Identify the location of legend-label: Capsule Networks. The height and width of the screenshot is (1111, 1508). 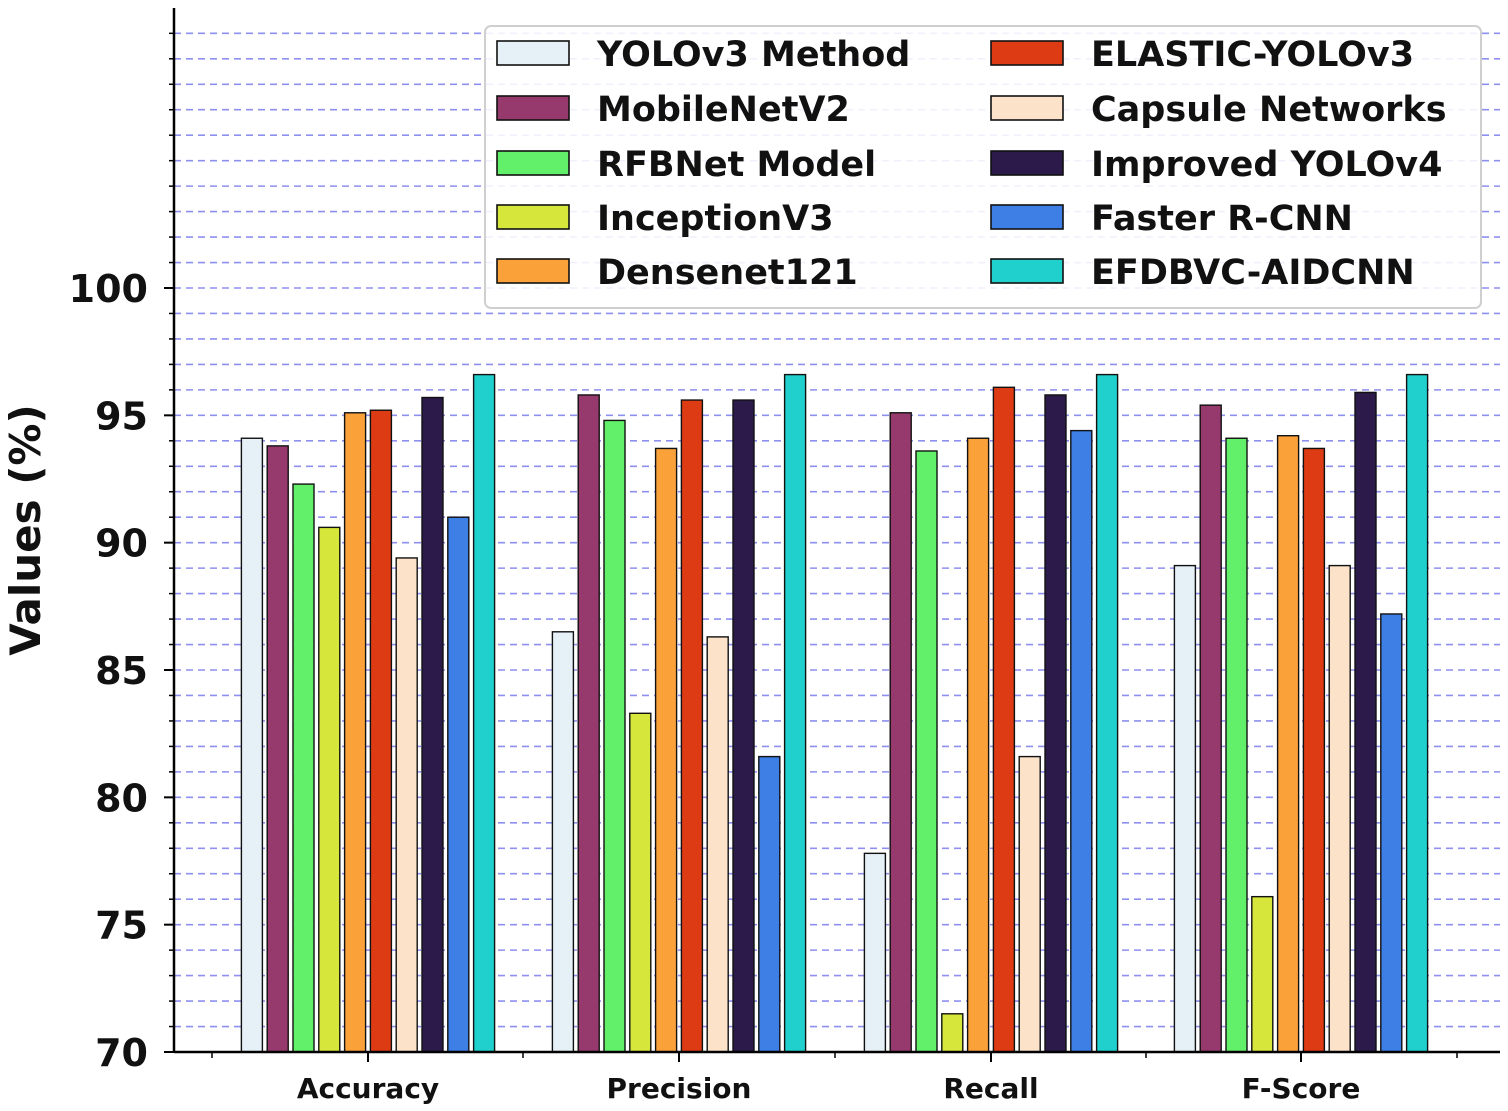
(1269, 110).